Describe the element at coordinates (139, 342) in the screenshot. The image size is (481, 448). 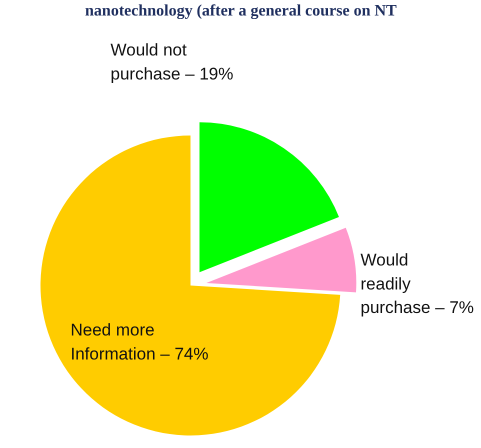
I see `slice-label: Need more Information – 74%` at that location.